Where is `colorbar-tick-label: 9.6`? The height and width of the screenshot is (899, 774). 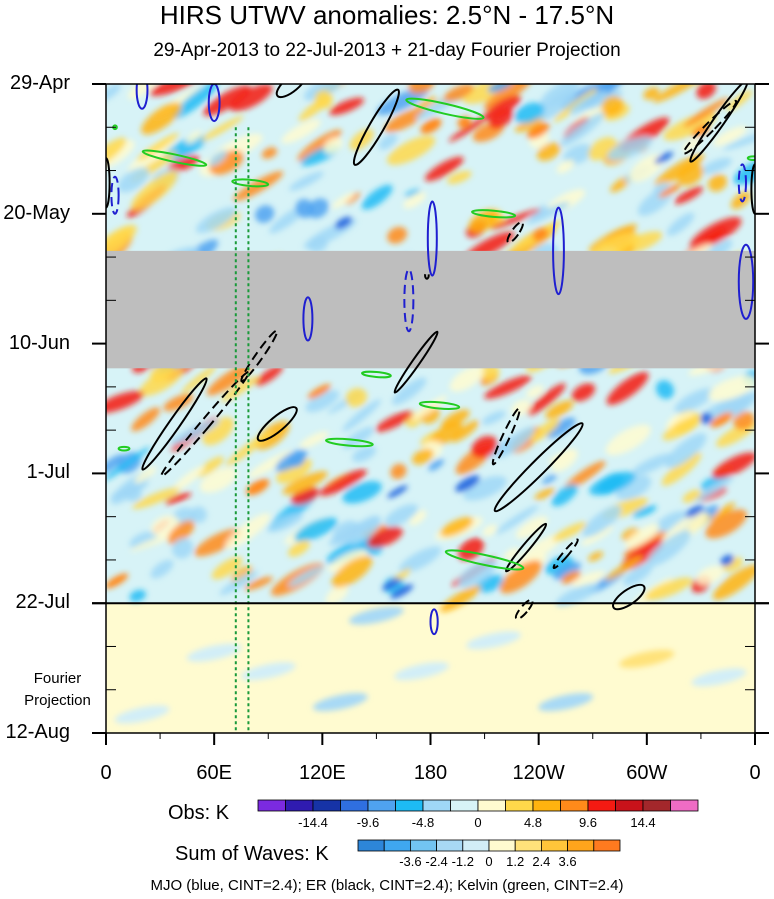
colorbar-tick-label: 9.6 is located at coordinates (588, 822).